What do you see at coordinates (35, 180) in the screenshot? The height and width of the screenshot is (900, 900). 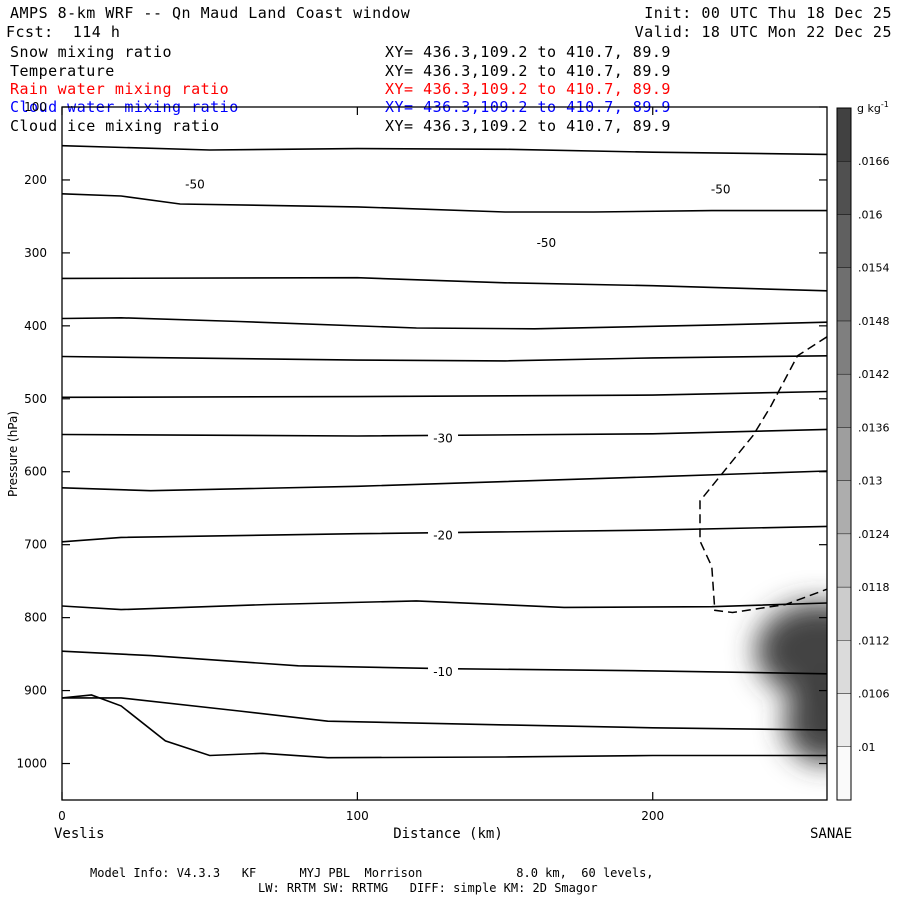 I see `y-tick-label: 200` at bounding box center [35, 180].